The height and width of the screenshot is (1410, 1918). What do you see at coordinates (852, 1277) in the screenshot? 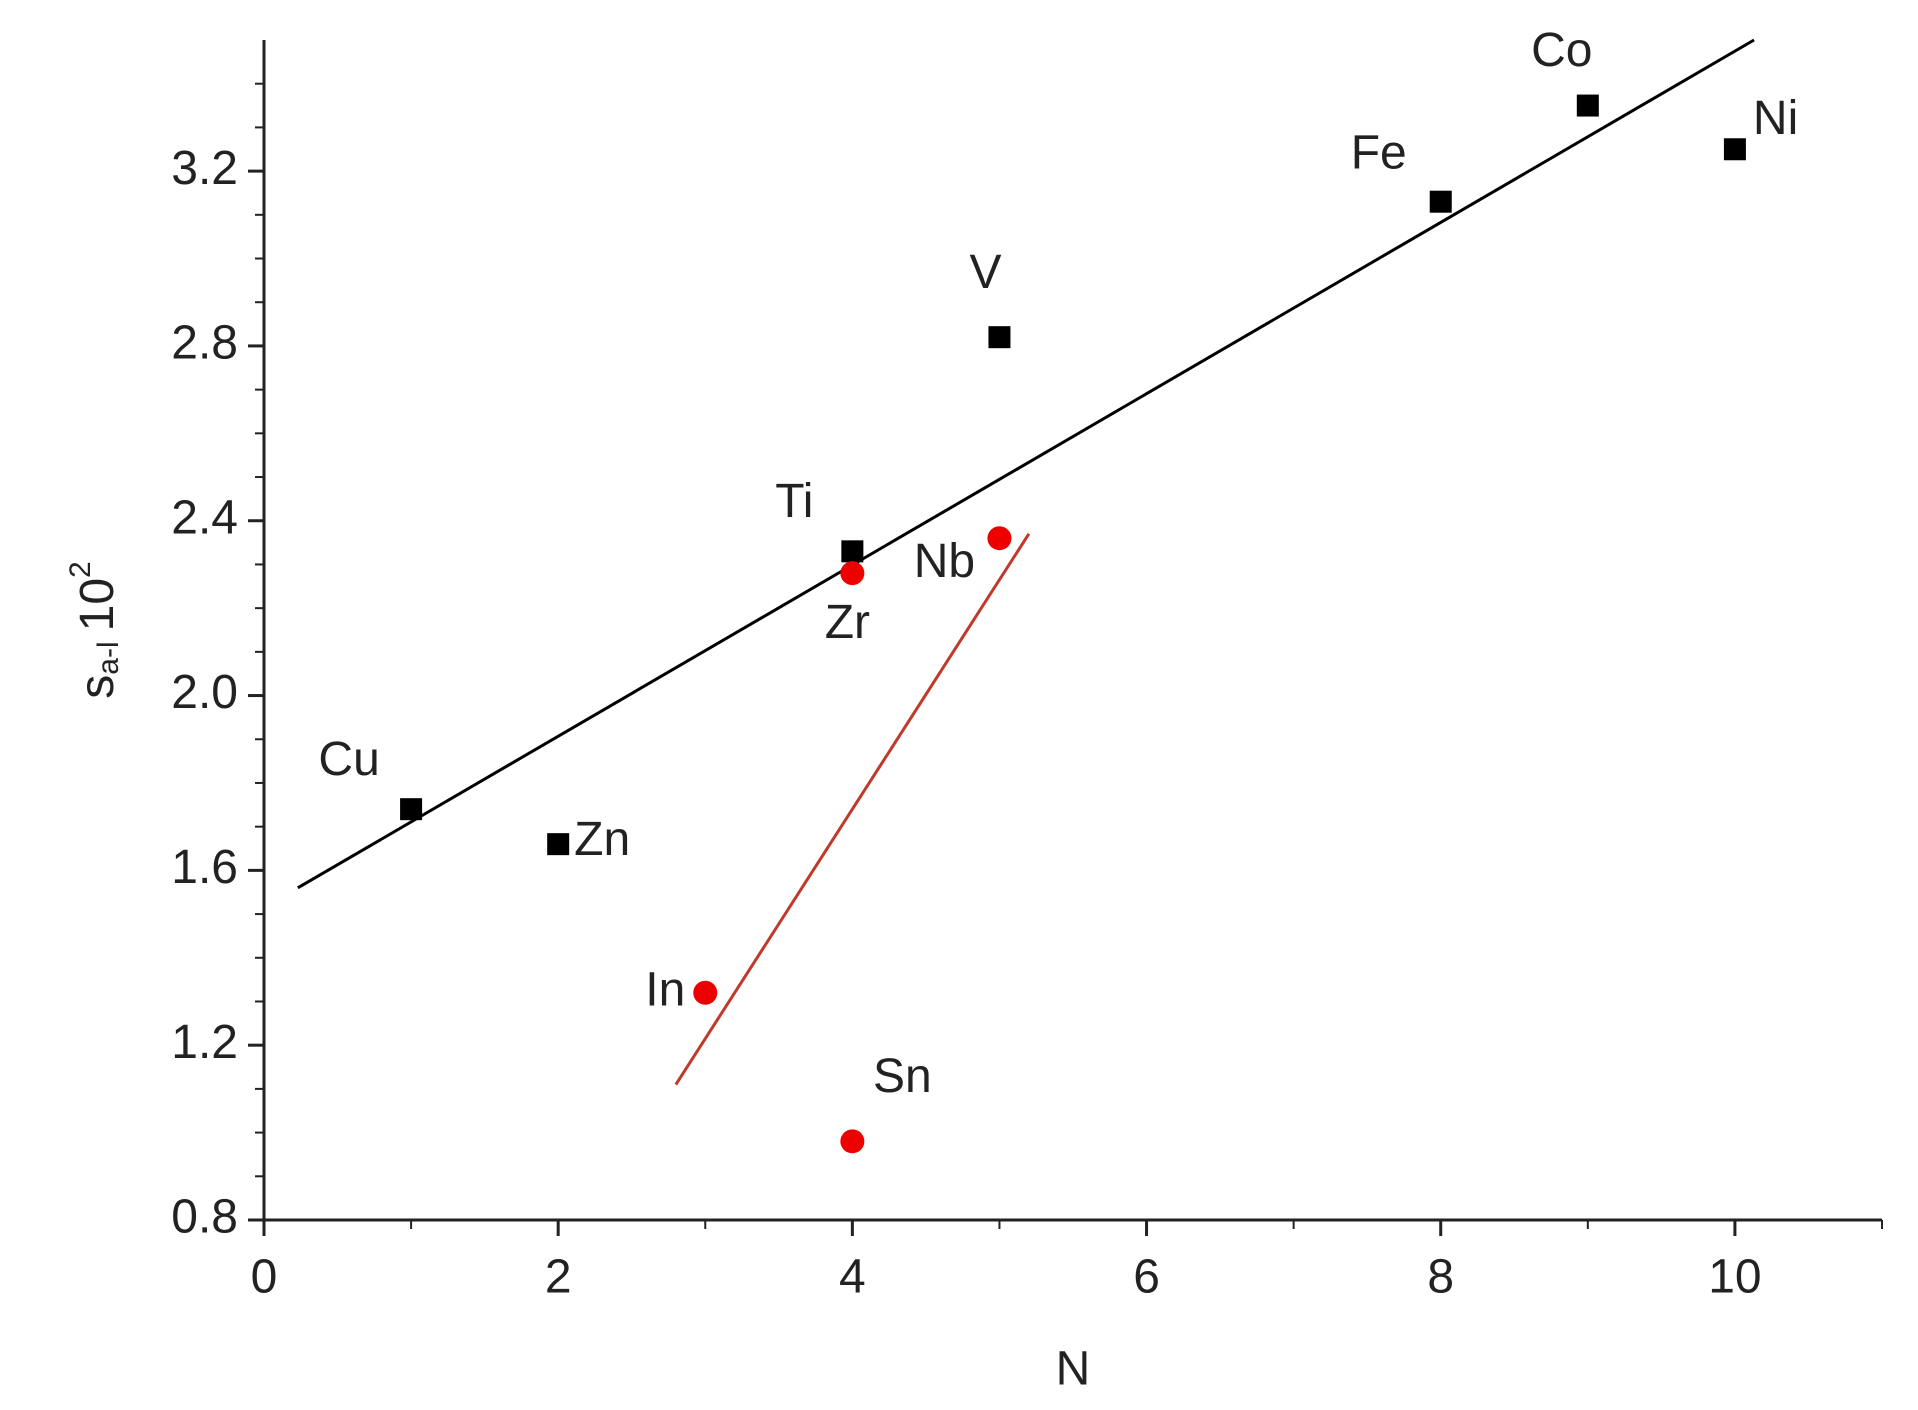
I see `x-tick-label: 4` at bounding box center [852, 1277].